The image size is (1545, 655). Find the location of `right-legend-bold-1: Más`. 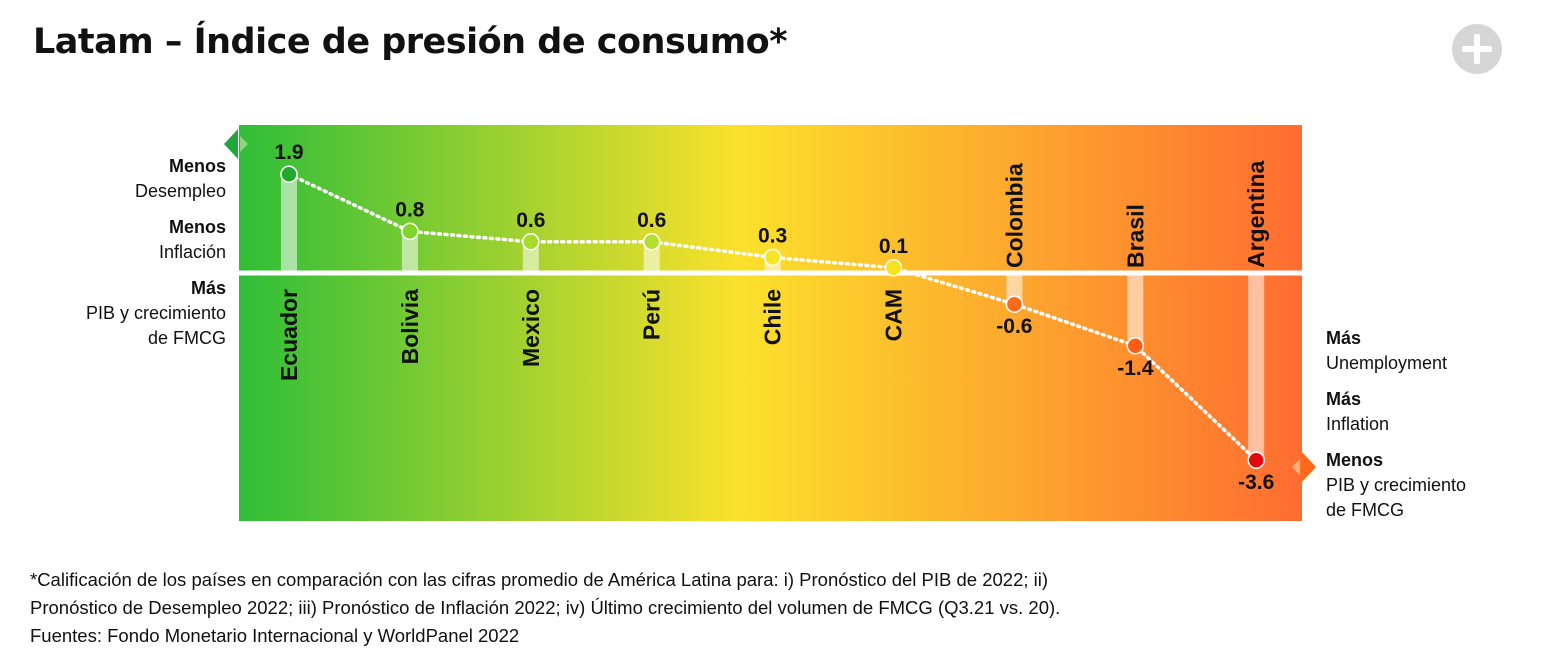

right-legend-bold-1: Más is located at coordinates (1344, 338).